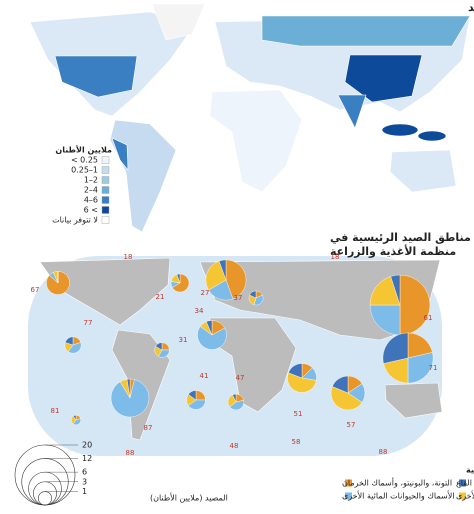 This screenshot has height=514, width=474. Describe the element at coordinates (87, 445) in the screenshot. I see `size-label: 20` at that location.